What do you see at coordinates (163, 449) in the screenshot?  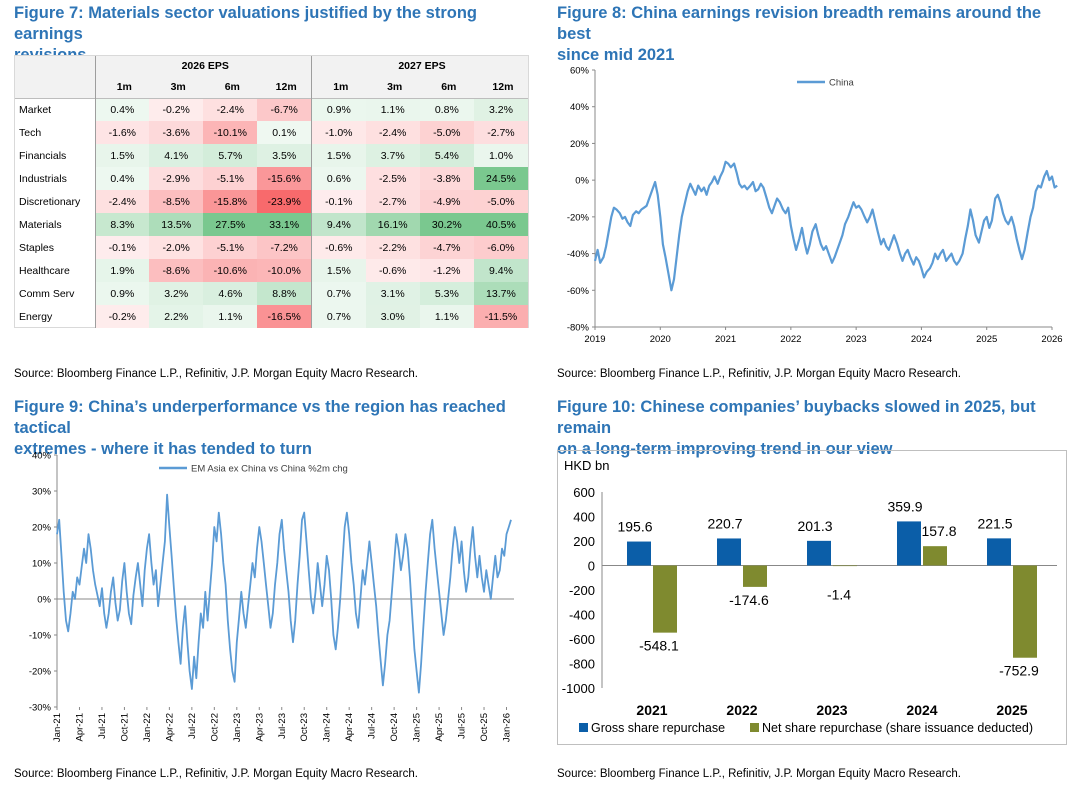 I see `figure-9-title-line2: extremes - where it has tended to turn` at bounding box center [163, 449].